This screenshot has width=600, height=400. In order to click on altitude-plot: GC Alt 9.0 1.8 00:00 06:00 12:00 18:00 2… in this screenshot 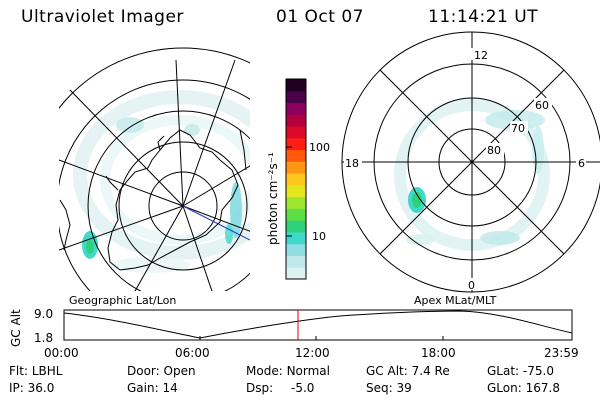, I will do `click(294, 333)`.